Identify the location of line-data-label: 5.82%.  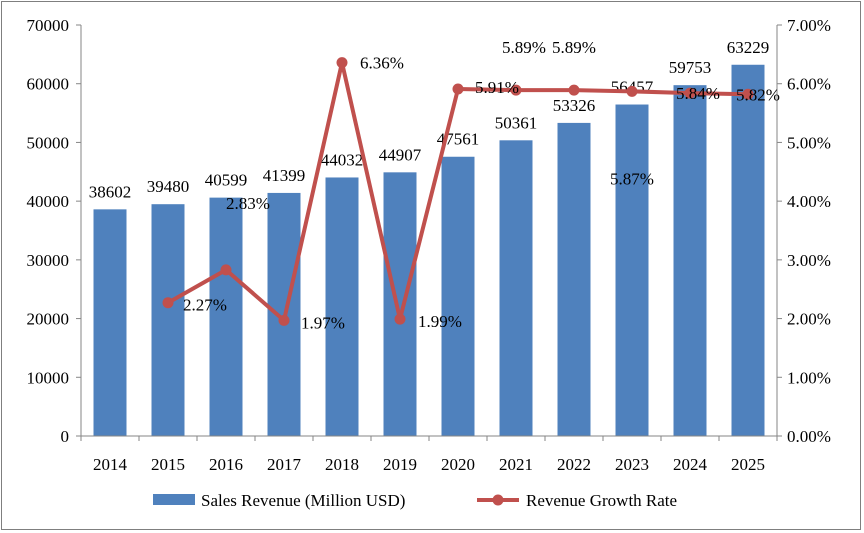
(758, 94).